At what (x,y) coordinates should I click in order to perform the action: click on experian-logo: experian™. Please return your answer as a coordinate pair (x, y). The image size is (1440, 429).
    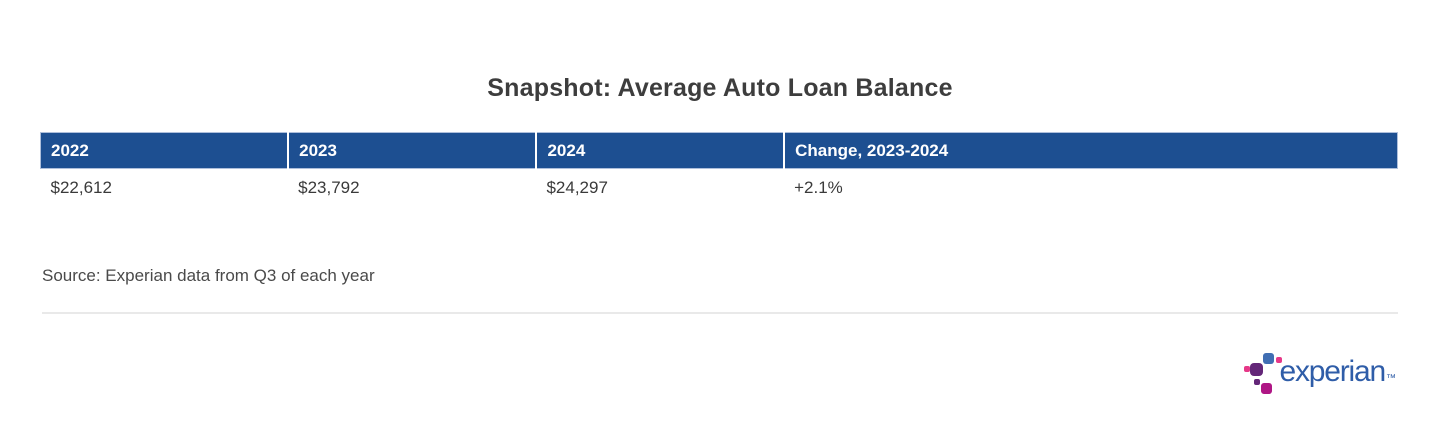
    Looking at the image, I should click on (1319, 372).